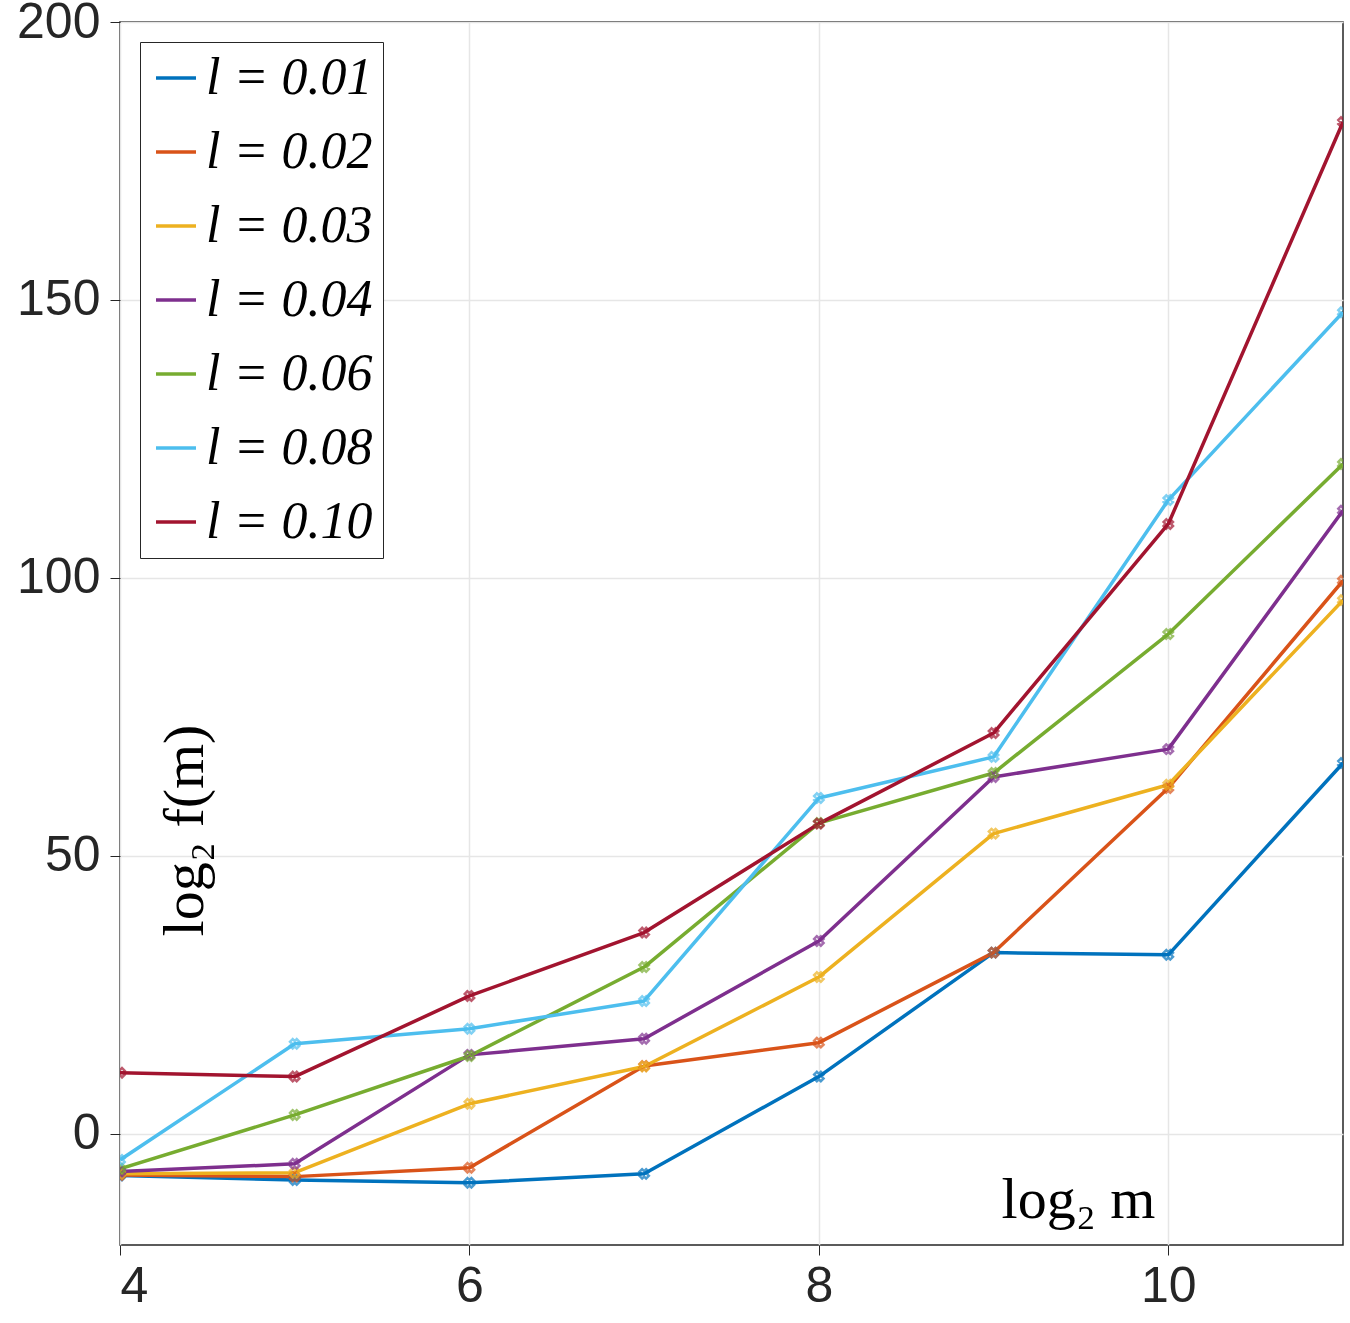 The image size is (1350, 1323). I want to click on y-tick-label: 200, so click(59, 24).